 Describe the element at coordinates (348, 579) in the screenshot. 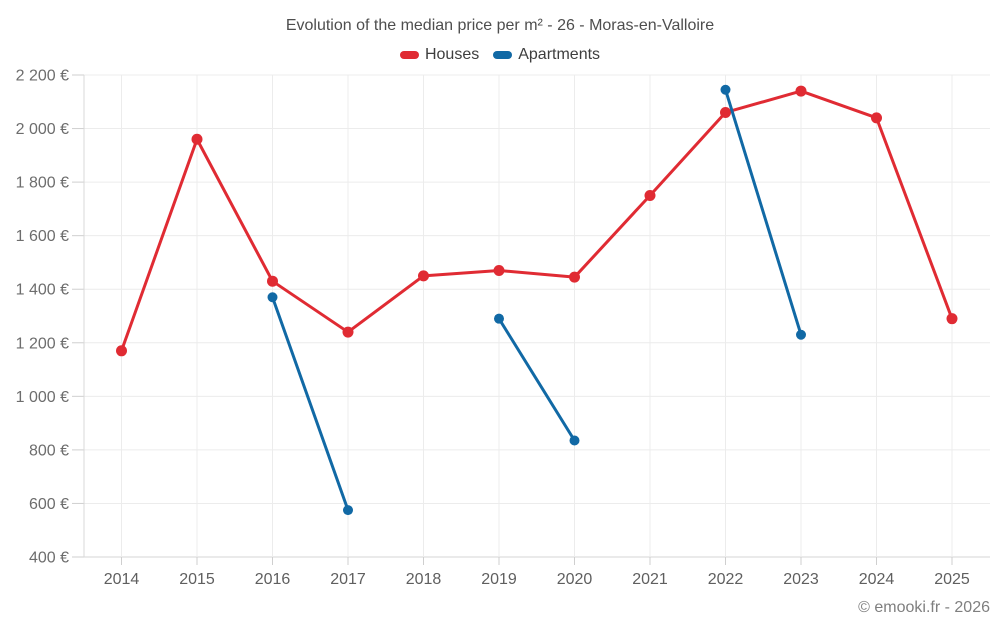

I see `x-axis-label: 2017` at that location.